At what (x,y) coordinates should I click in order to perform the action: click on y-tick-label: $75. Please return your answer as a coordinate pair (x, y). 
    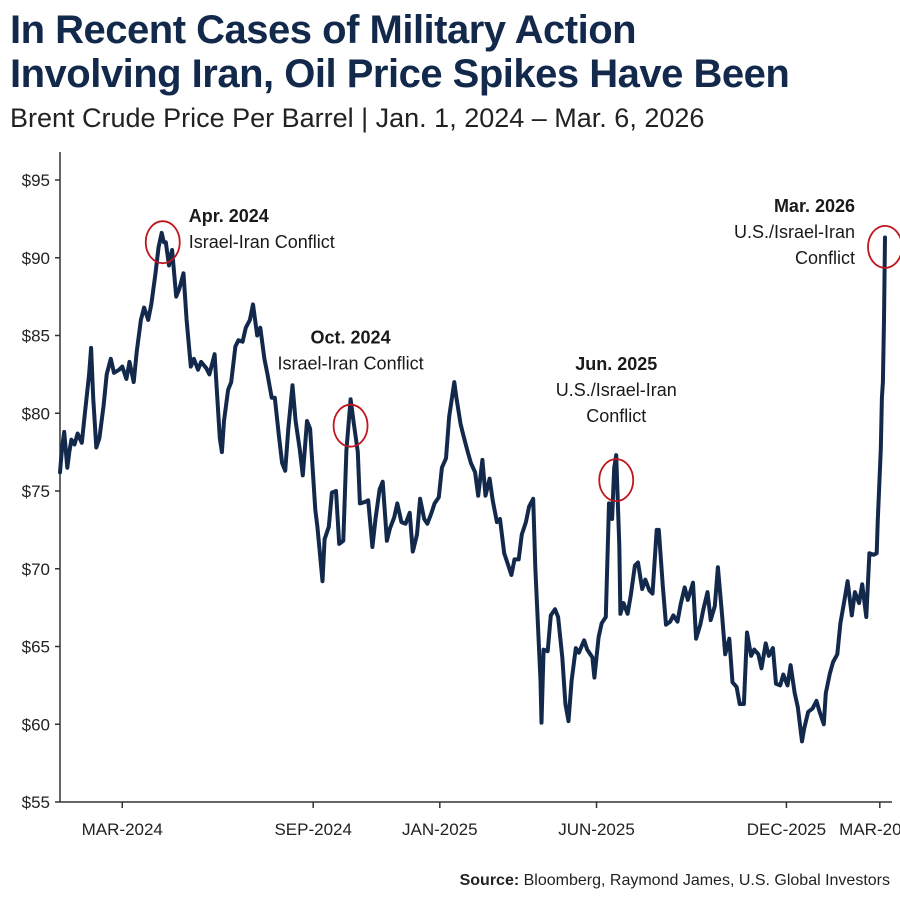
    Looking at the image, I should click on (36, 491).